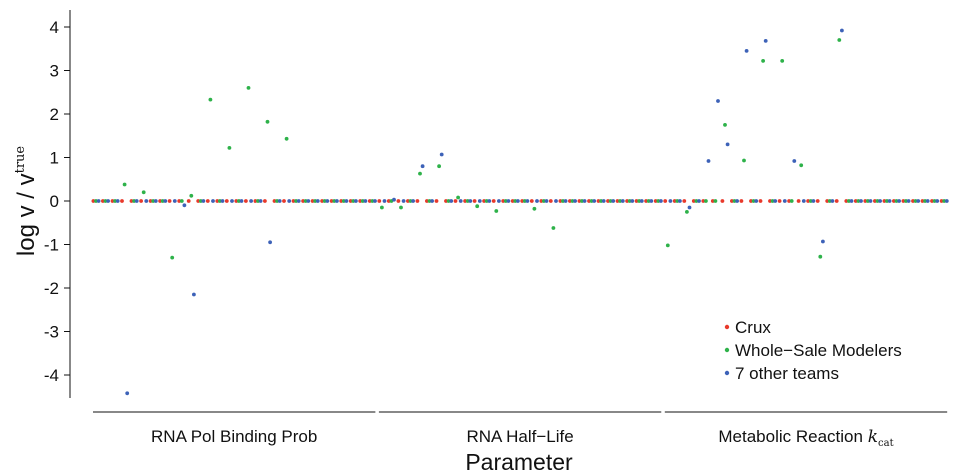 The height and width of the screenshot is (476, 956). What do you see at coordinates (753, 327) in the screenshot?
I see `legend-label: Crux` at bounding box center [753, 327].